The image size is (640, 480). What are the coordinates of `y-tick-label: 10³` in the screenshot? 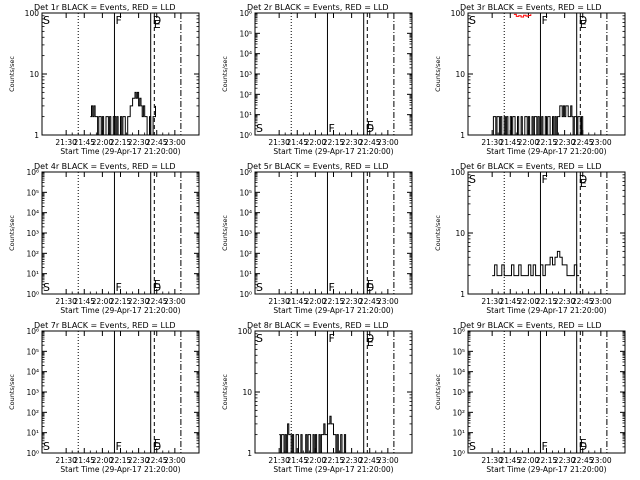 It's located at (245, 233).